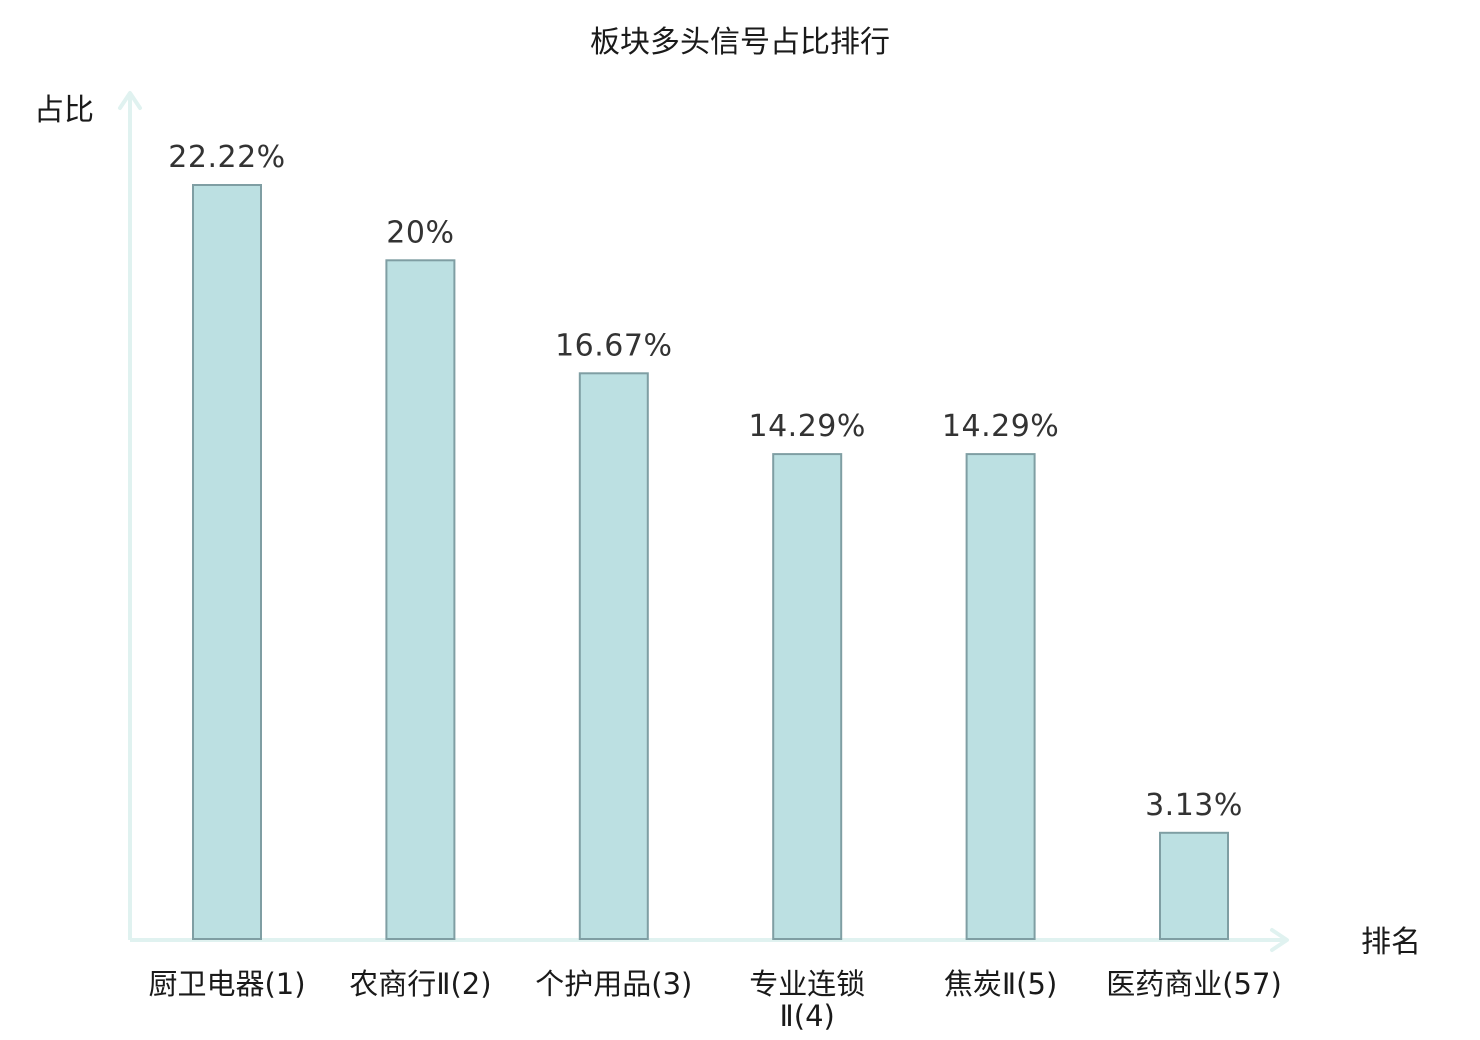  I want to click on value-label-6: 3.13%, so click(1194, 805).